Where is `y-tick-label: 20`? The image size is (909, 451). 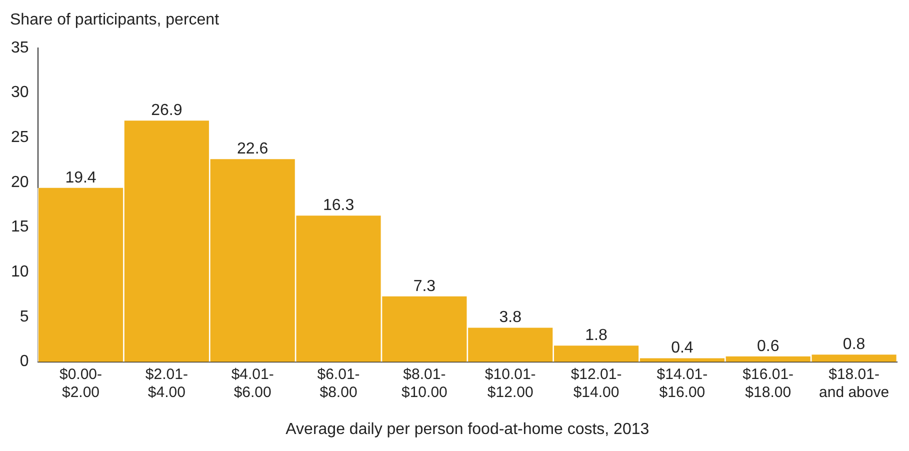 y-tick-label: 20 is located at coordinates (20, 182).